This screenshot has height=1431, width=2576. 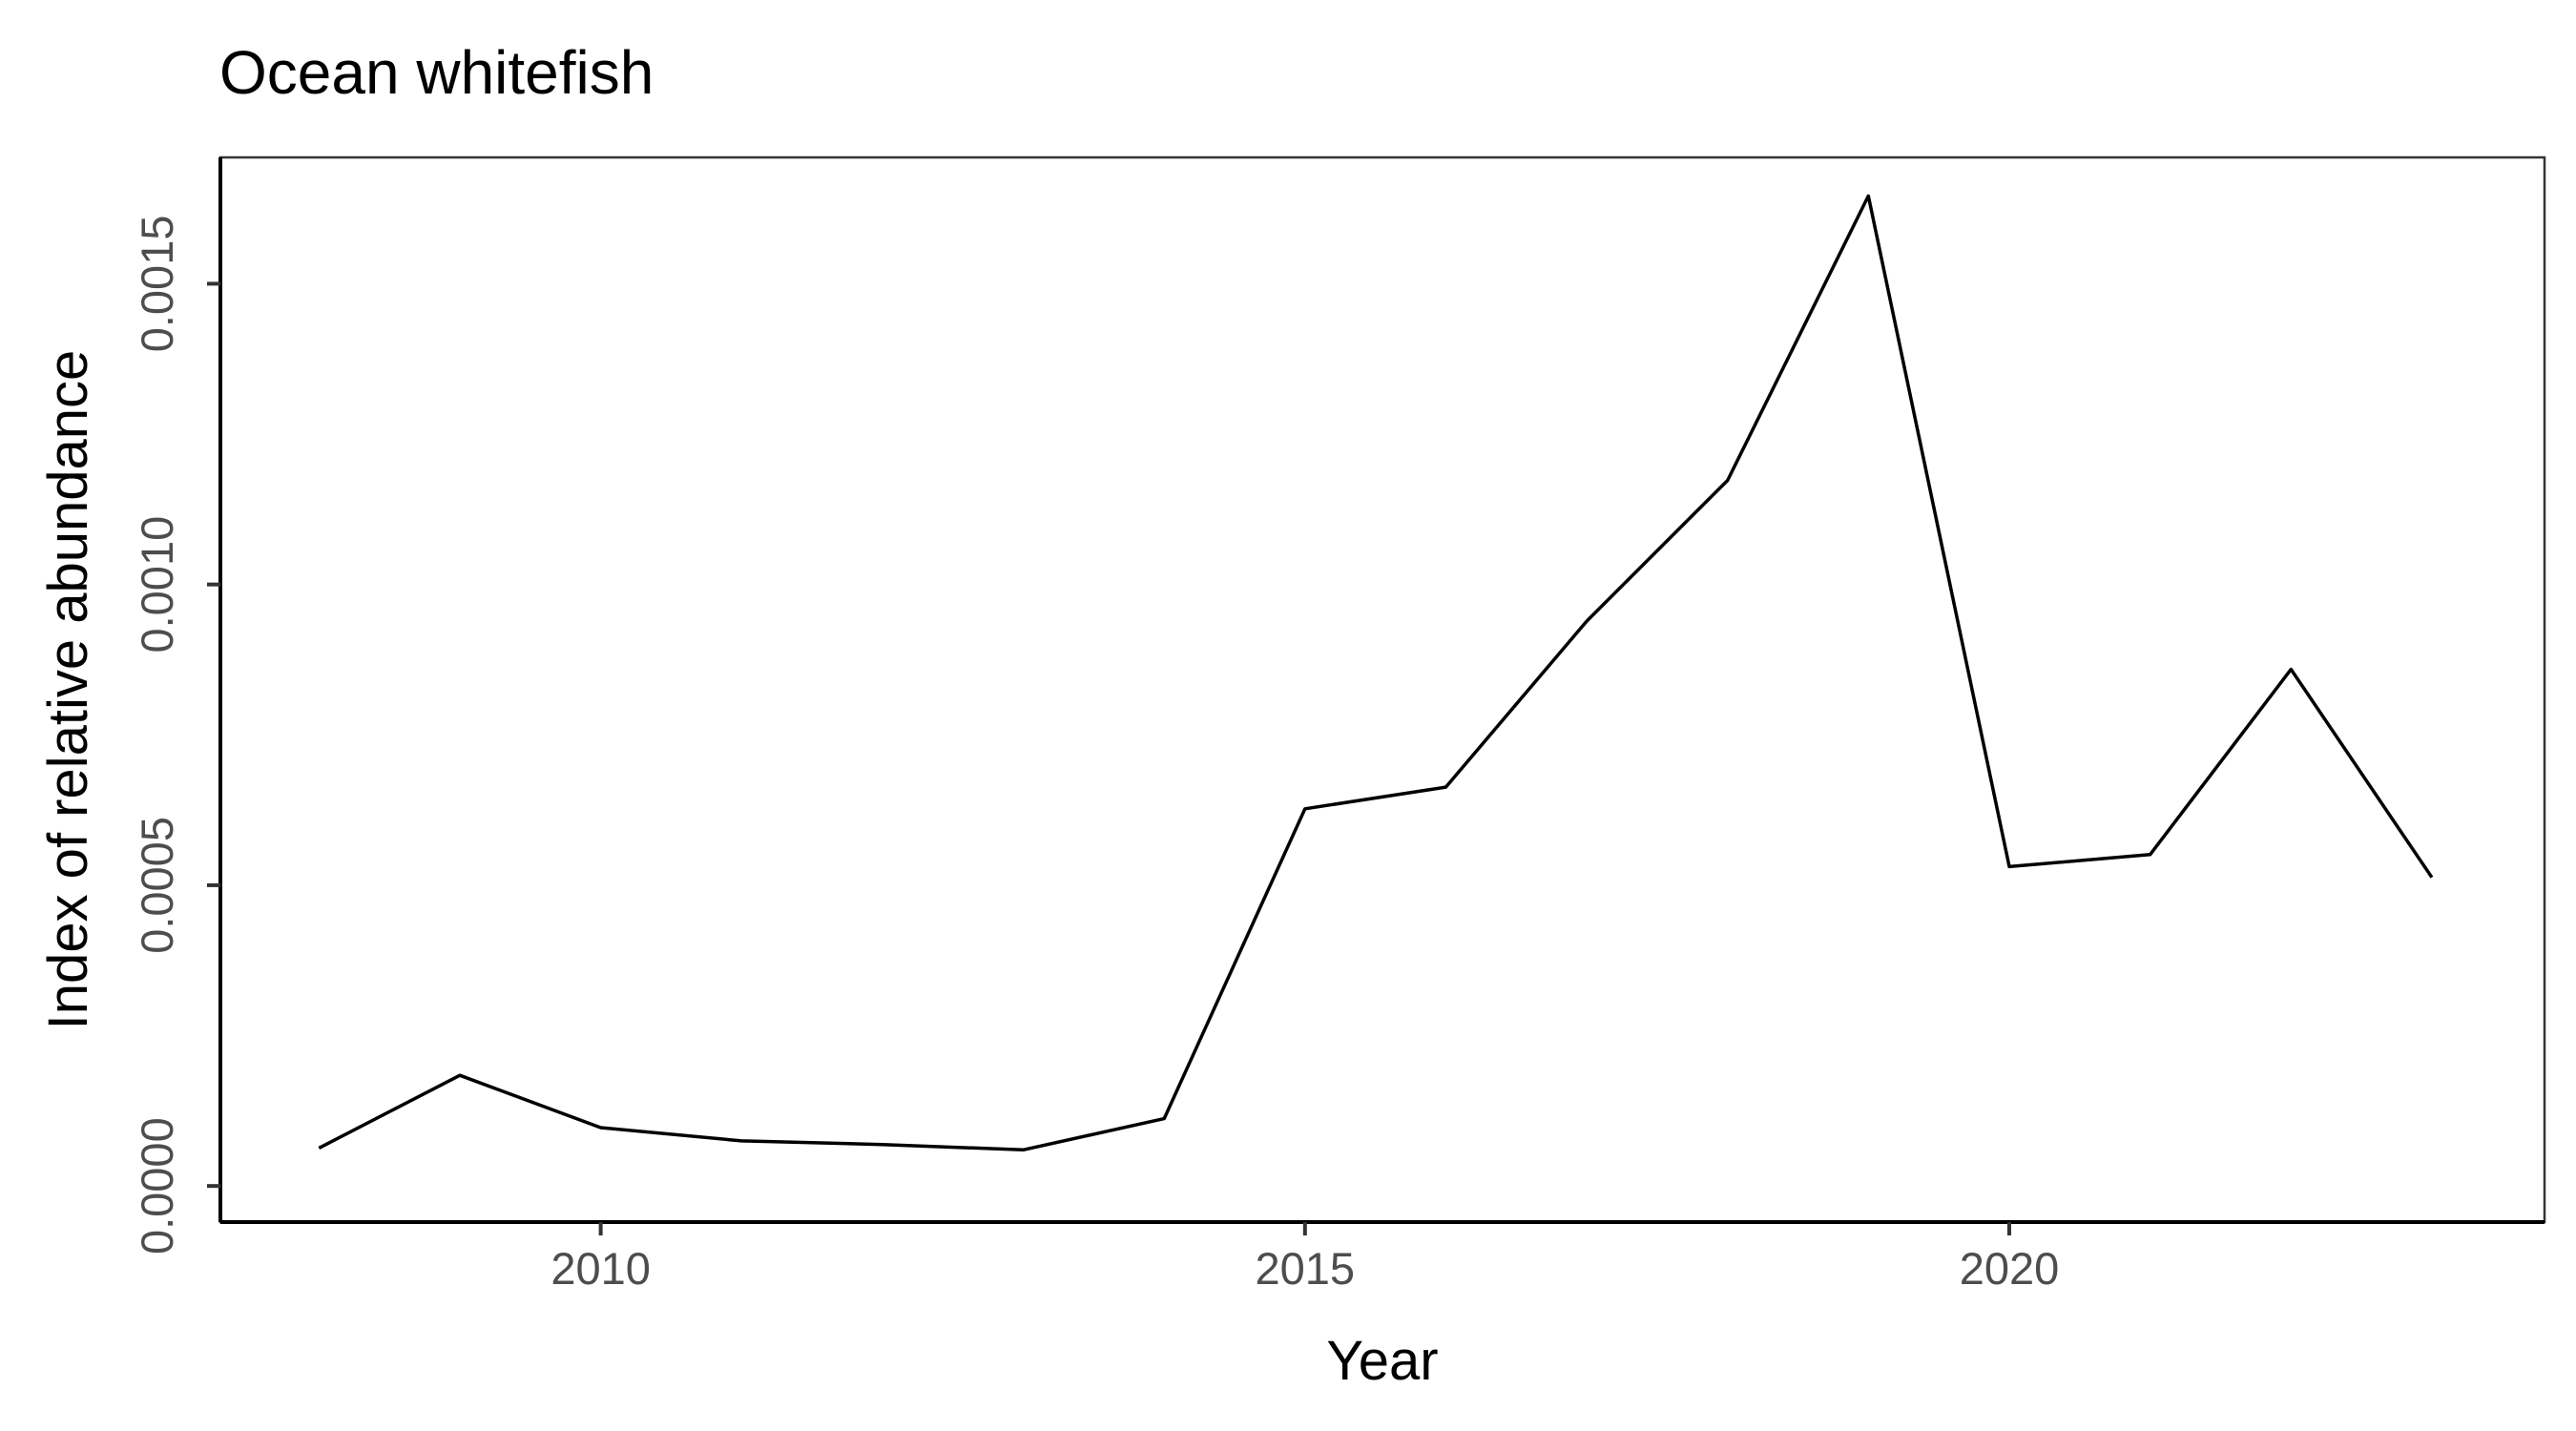 What do you see at coordinates (2010, 1268) in the screenshot?
I see `x-tick-label: 2020` at bounding box center [2010, 1268].